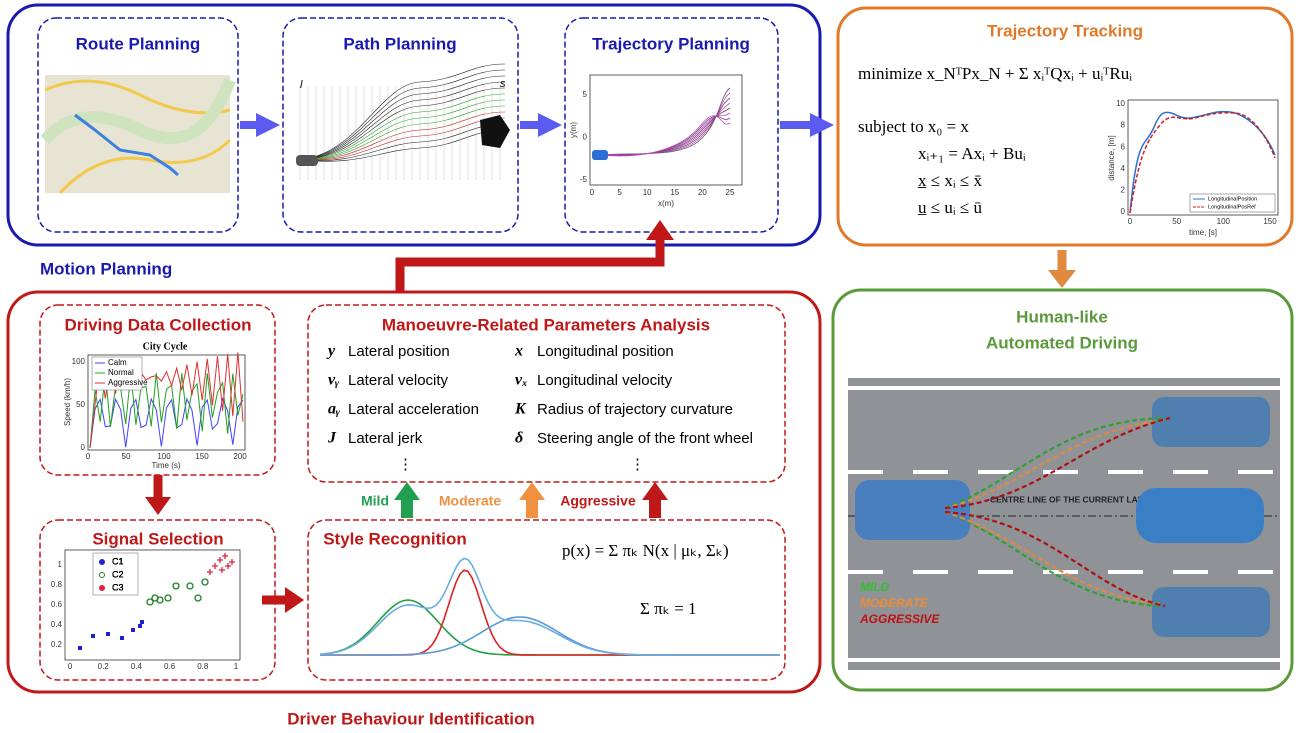  I want to click on formula: minimize x_NᵀPx_N + Σ xᵢᵀQxᵢ + uᵢᵀRuᵢ, so click(995, 73).